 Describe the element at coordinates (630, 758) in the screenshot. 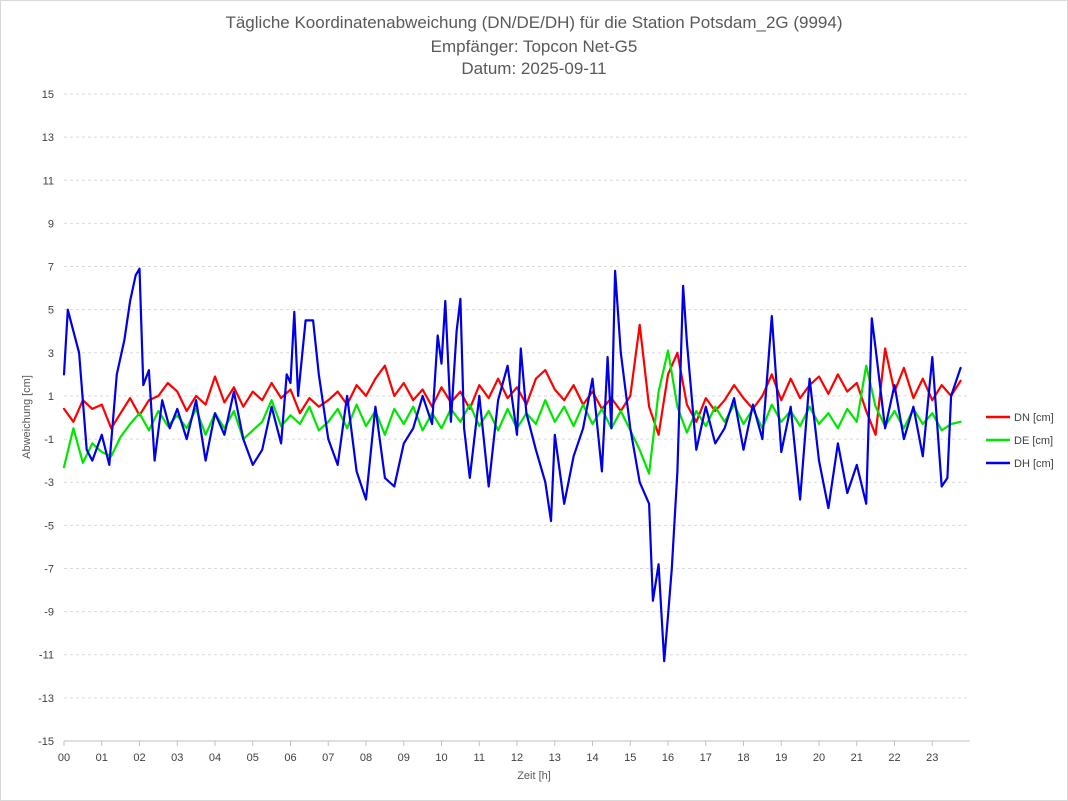

I see `x-tick-label: 15` at that location.